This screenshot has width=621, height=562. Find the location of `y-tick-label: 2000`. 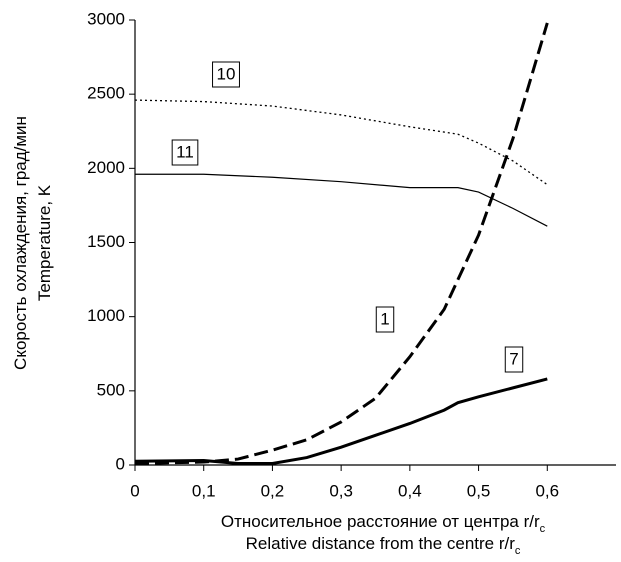

y-tick-label: 2000 is located at coordinates (106, 167).